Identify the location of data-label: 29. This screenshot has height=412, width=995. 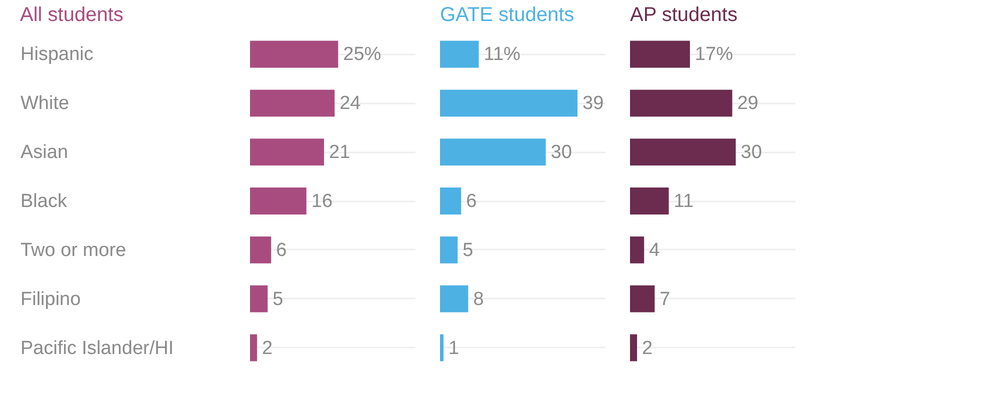
(747, 103).